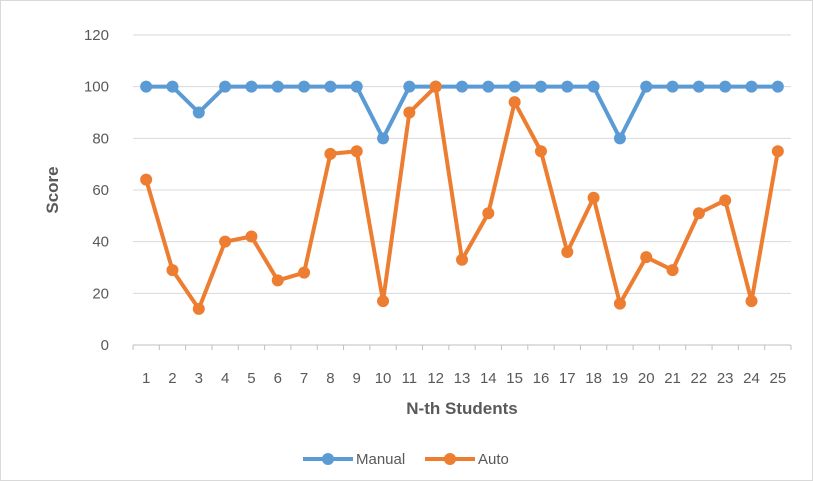  I want to click on x-tick-label: 6, so click(278, 378).